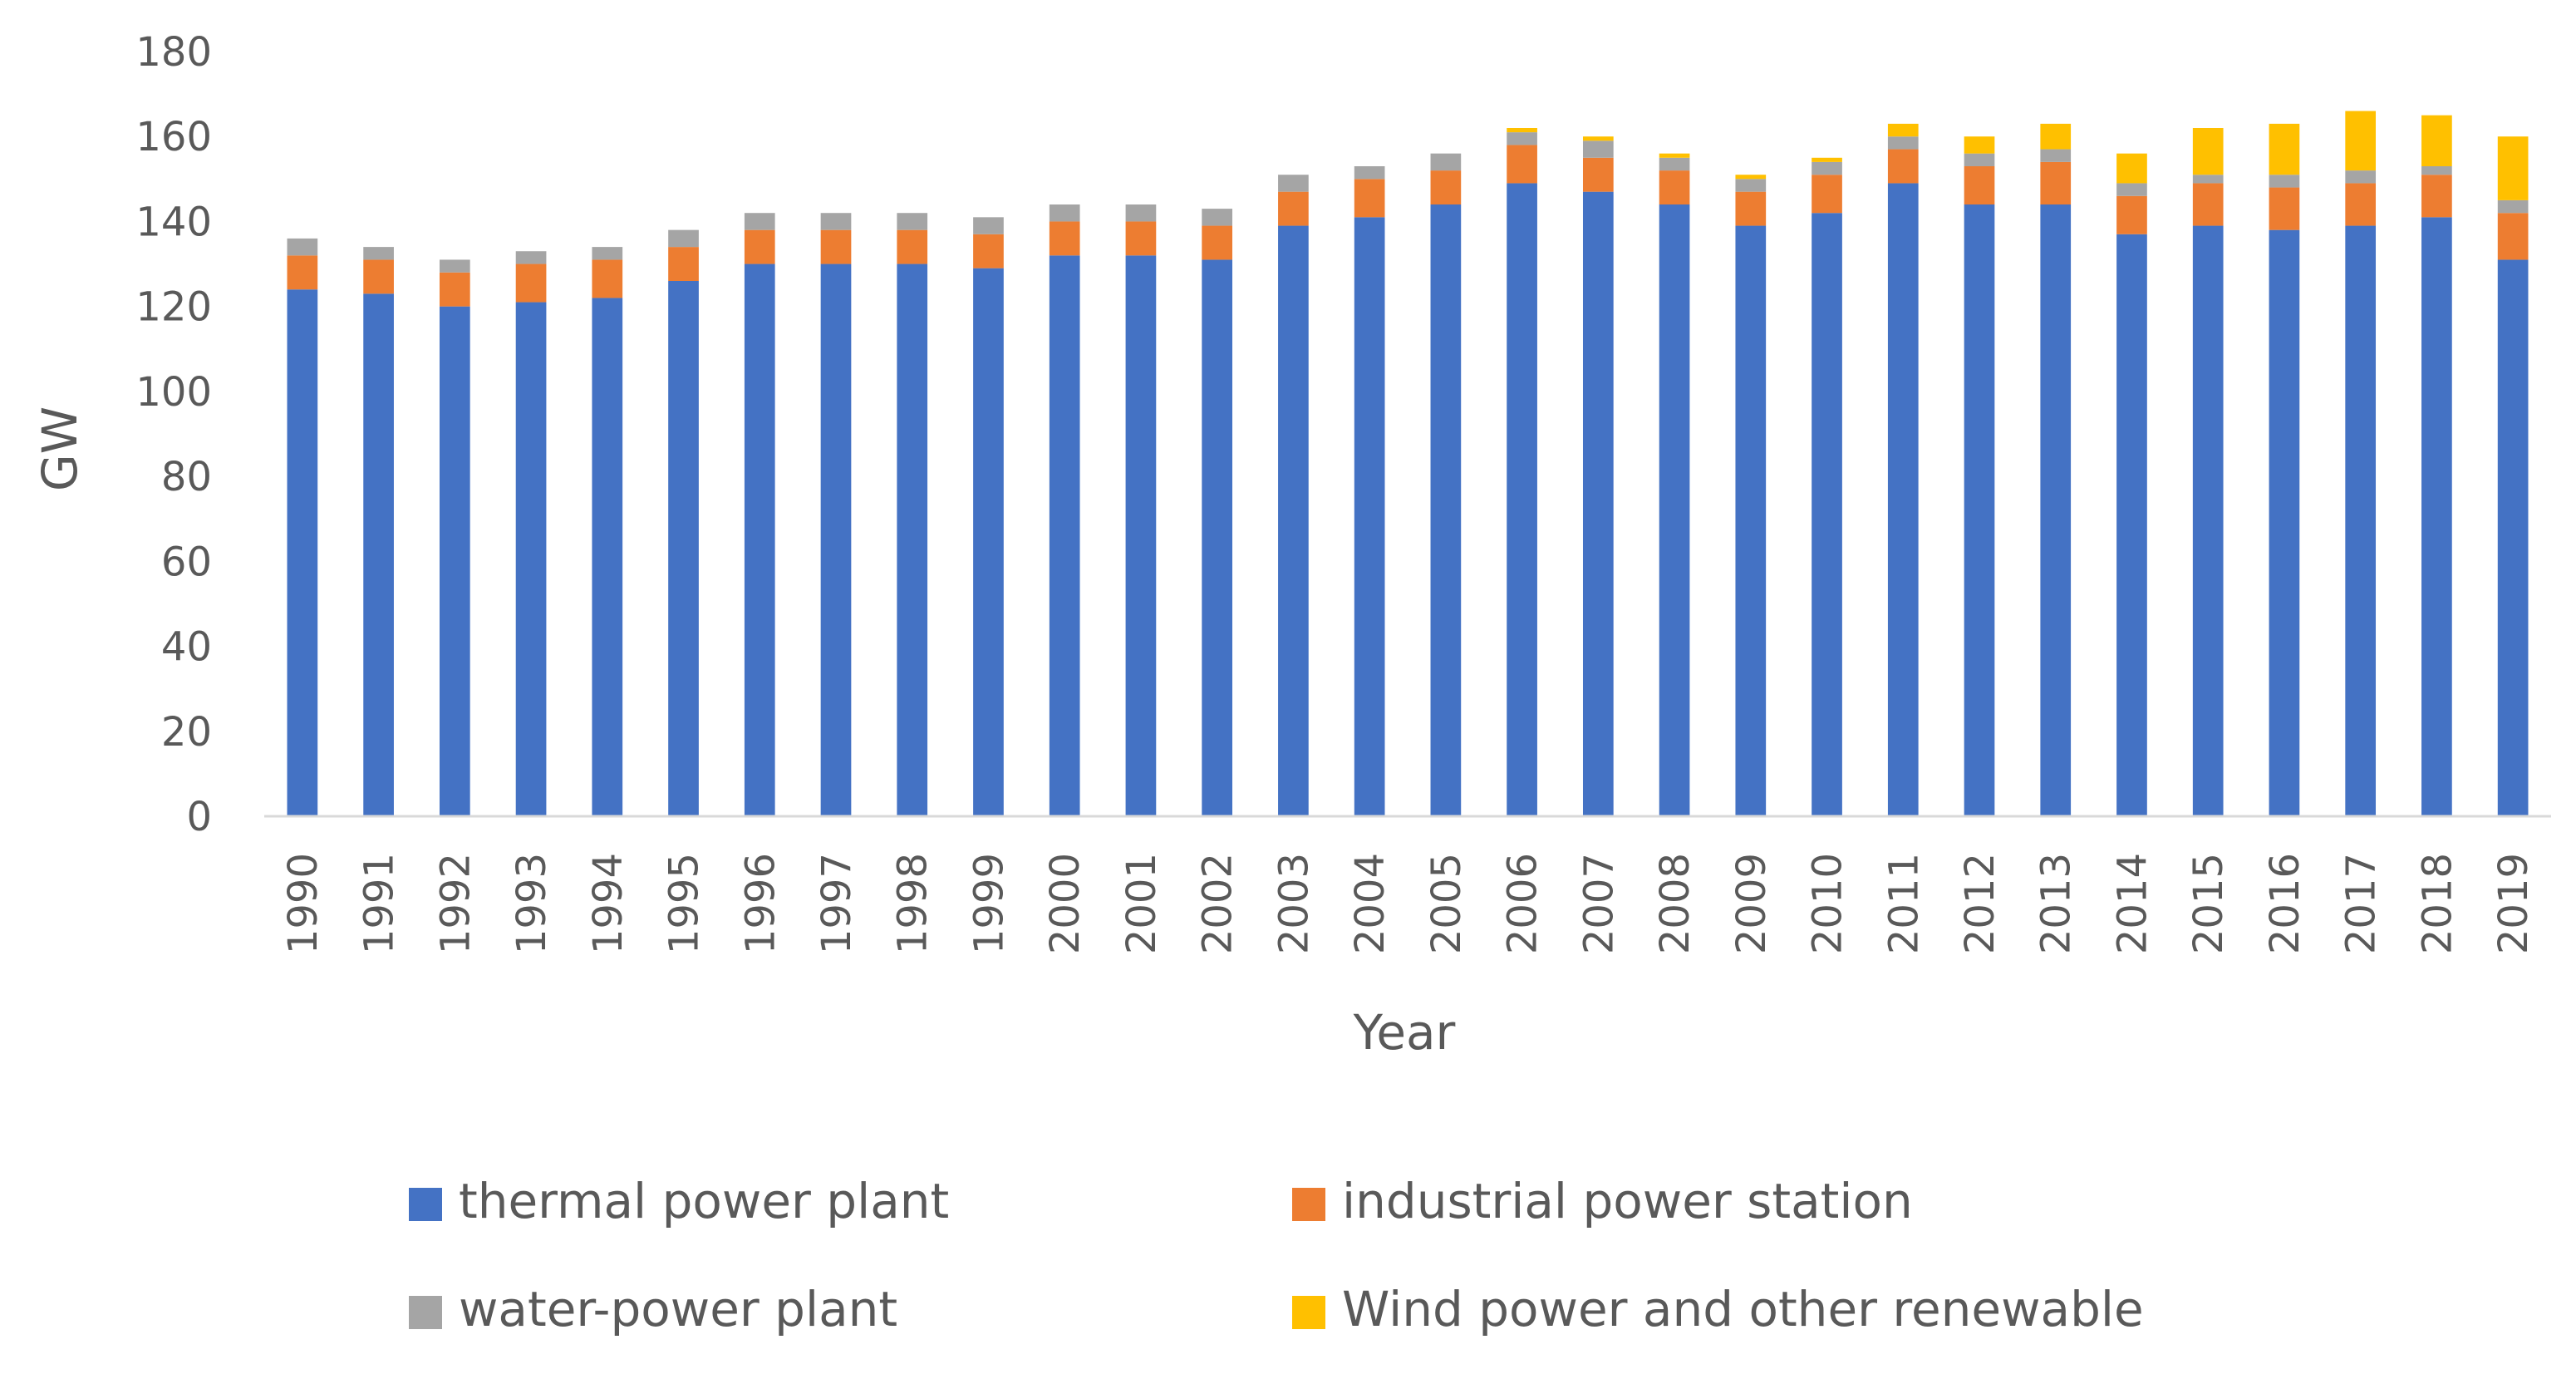  Describe the element at coordinates (173, 222) in the screenshot. I see `y-tick-label: 140` at that location.